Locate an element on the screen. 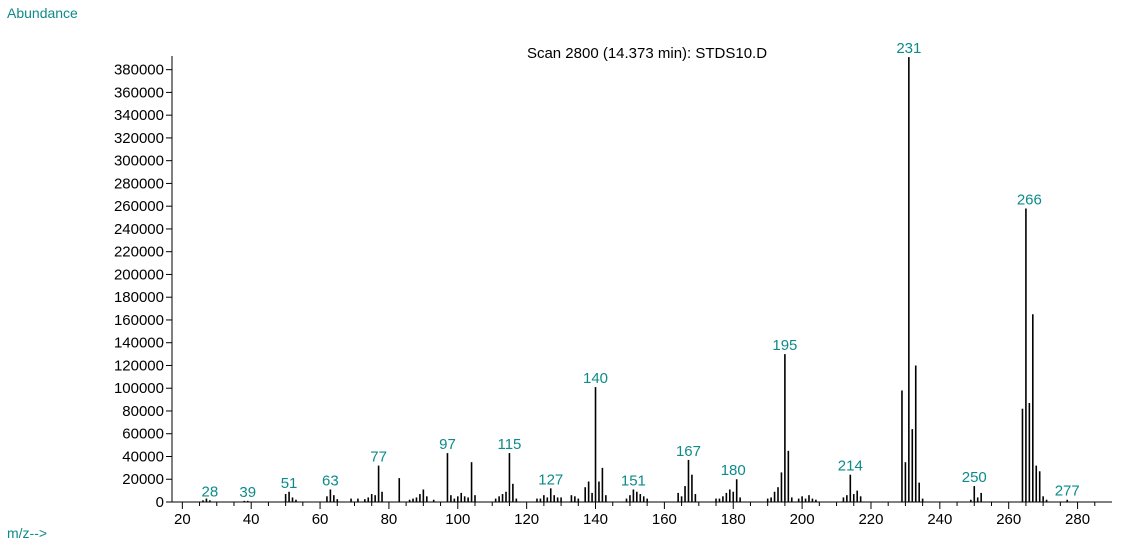 This screenshot has height=545, width=1123. y-tick-label: 20000 is located at coordinates (143, 479).